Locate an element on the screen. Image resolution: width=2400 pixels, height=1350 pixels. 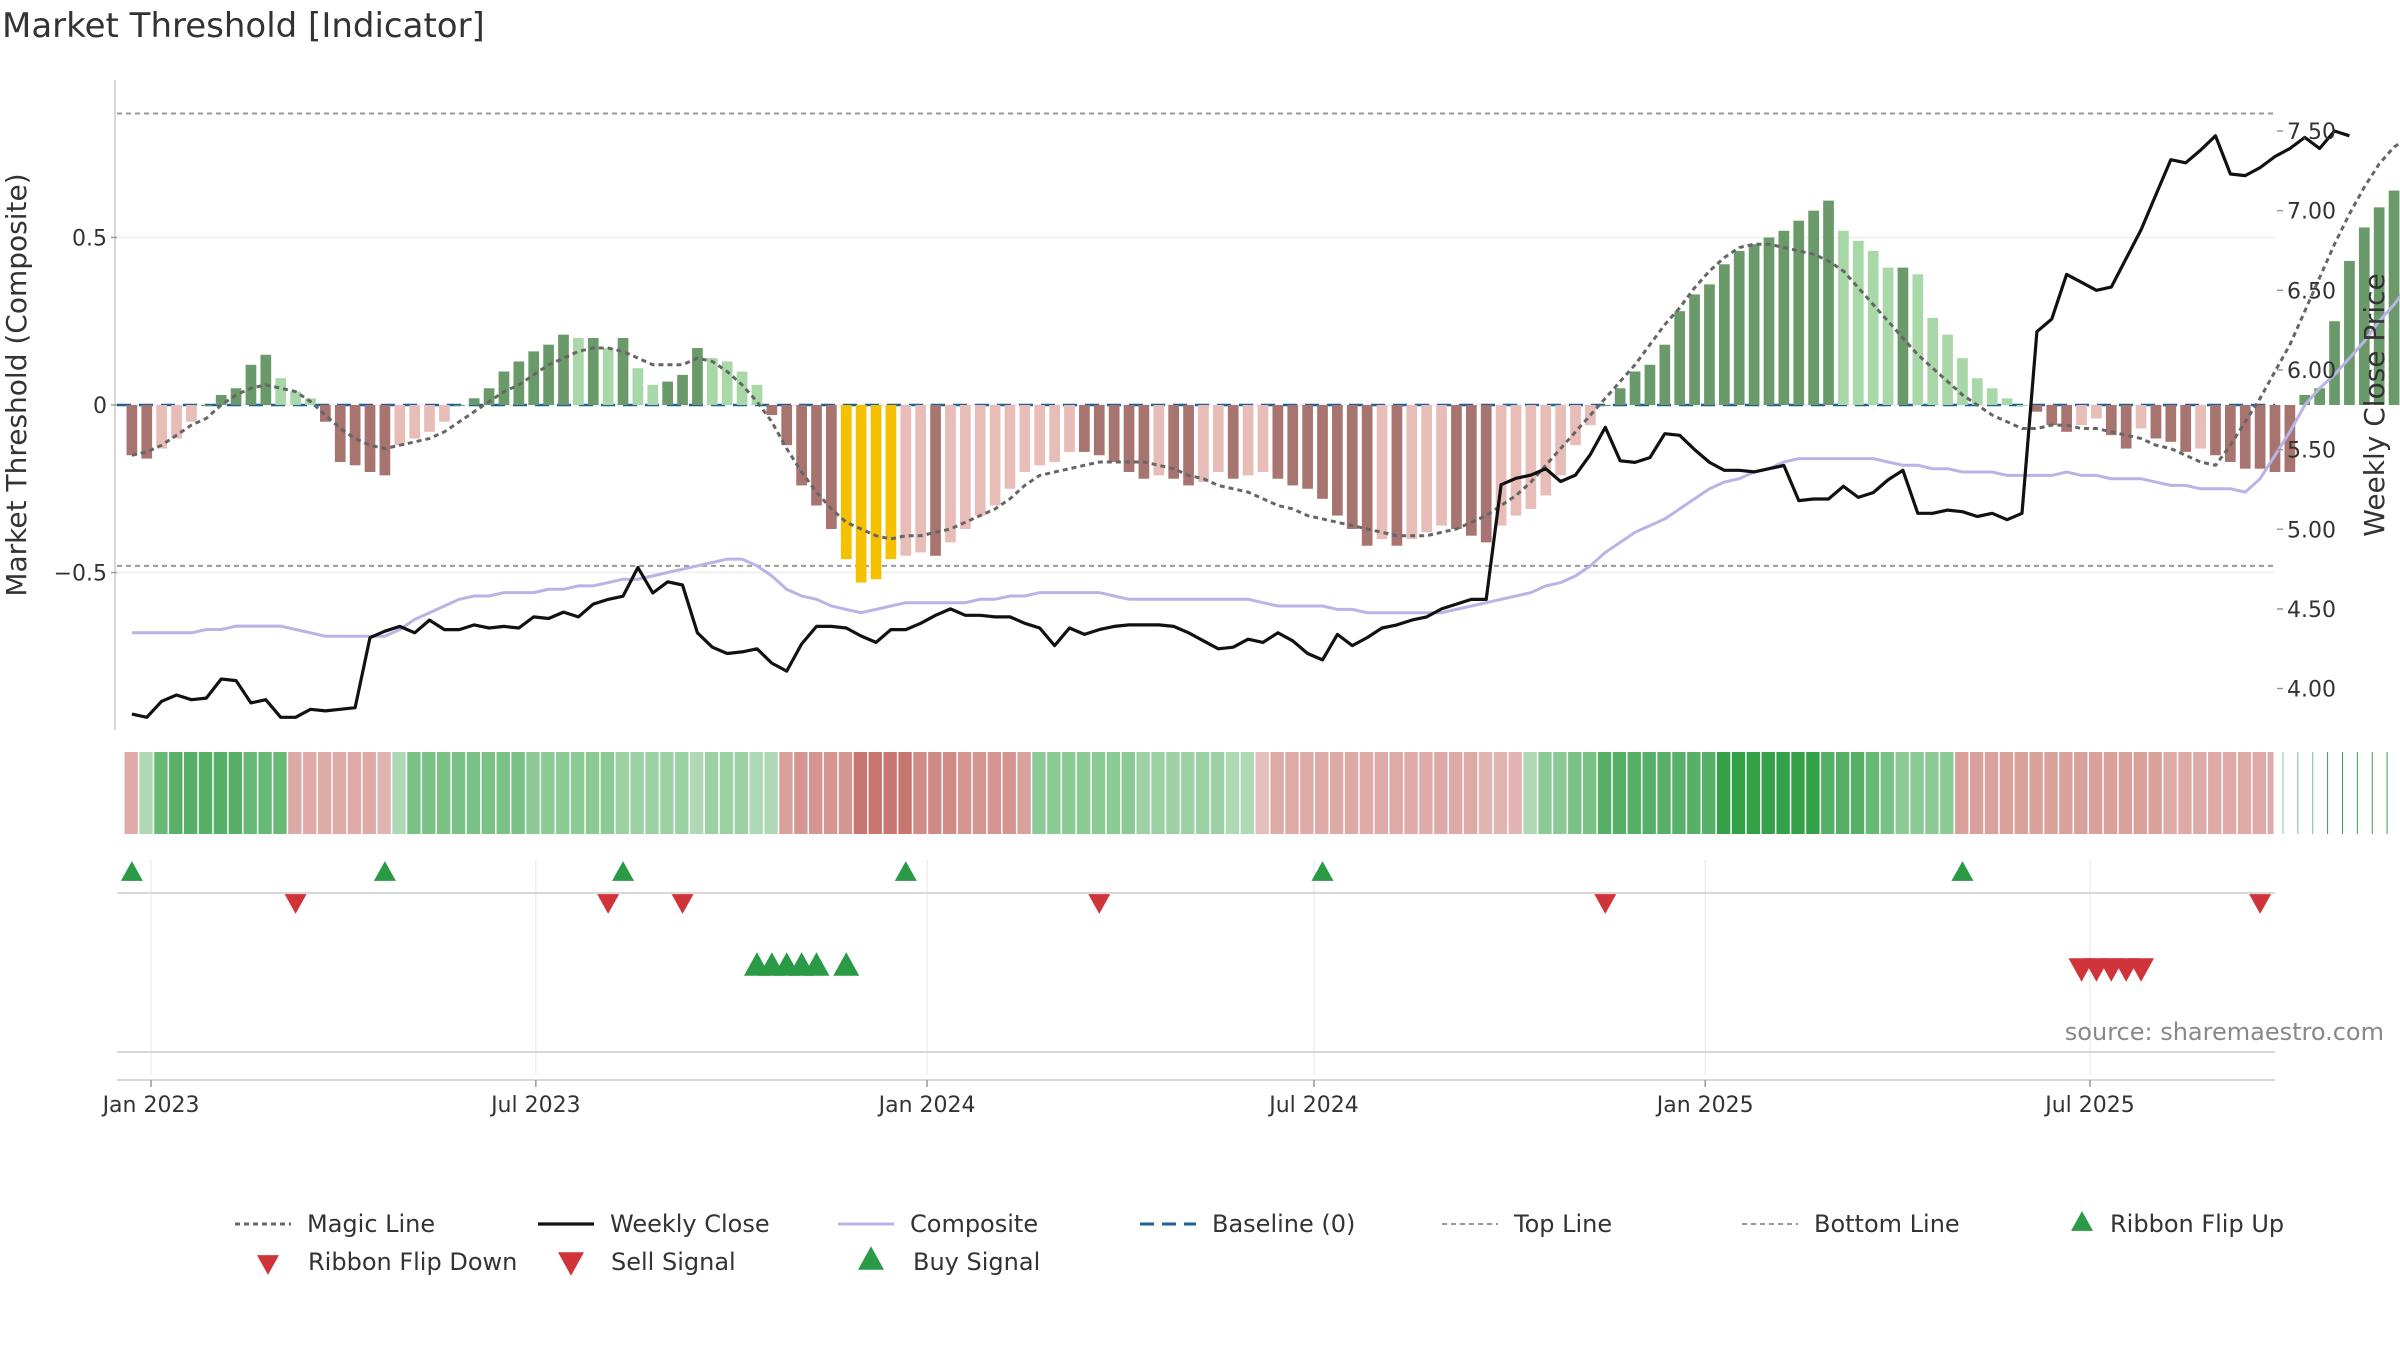
x-tick-label-1: Jul 2023 is located at coordinates (535, 1105).